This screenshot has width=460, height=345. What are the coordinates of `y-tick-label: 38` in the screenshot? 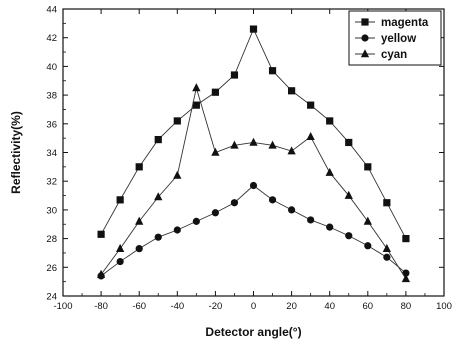 It's located at (51, 96).